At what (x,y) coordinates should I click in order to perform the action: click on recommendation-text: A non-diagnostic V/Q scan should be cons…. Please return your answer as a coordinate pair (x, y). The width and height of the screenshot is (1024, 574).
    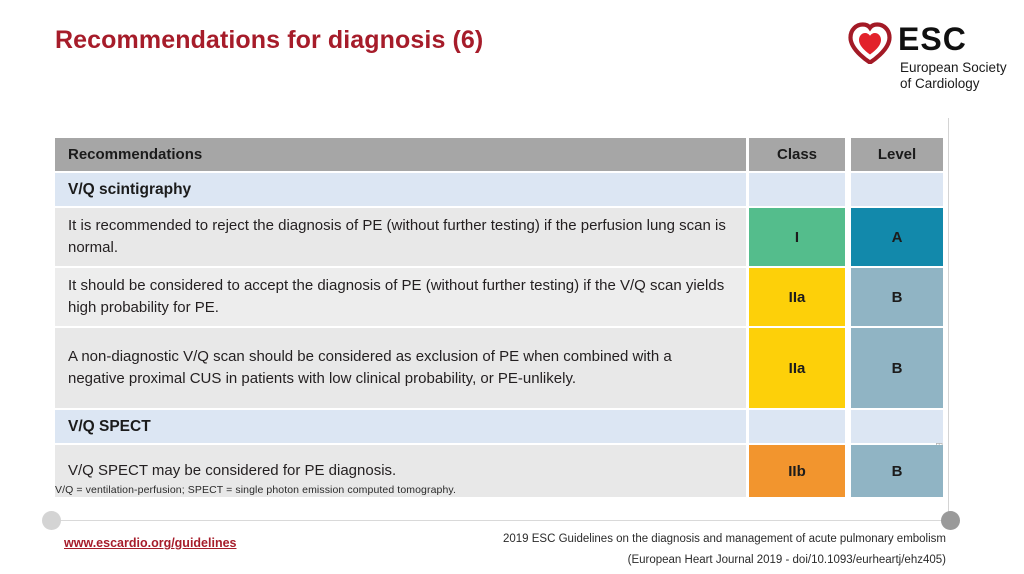
    Looking at the image, I should click on (400, 368).